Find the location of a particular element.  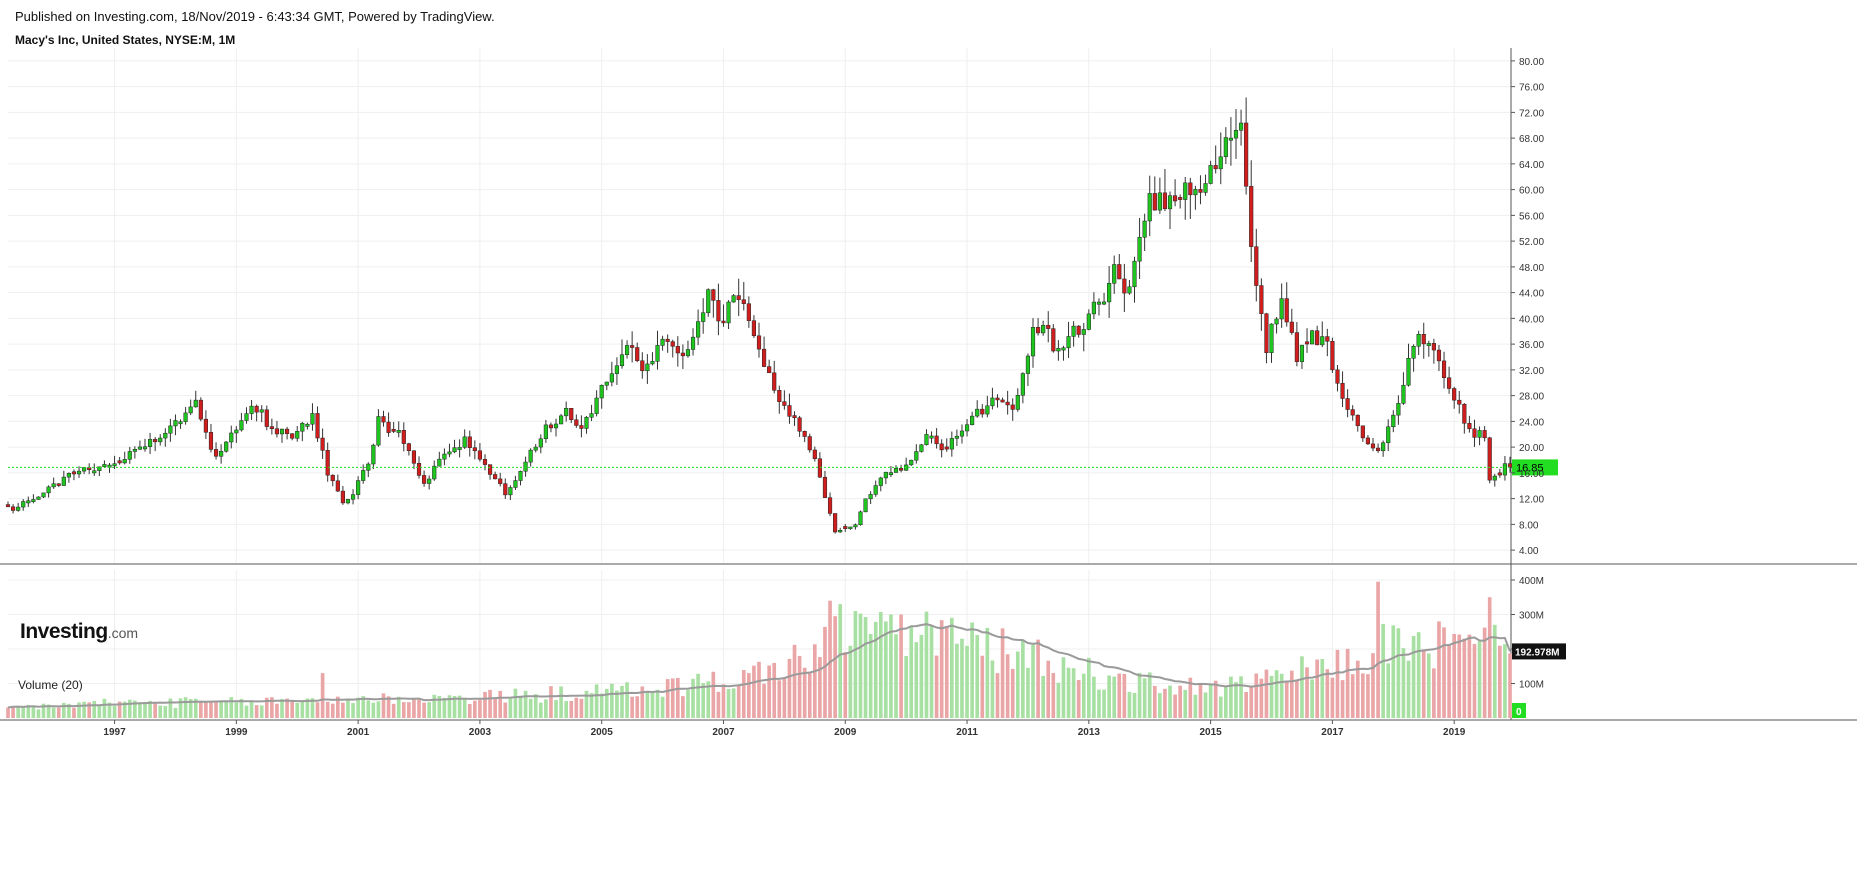

time-tick-label: 2005 is located at coordinates (602, 732).